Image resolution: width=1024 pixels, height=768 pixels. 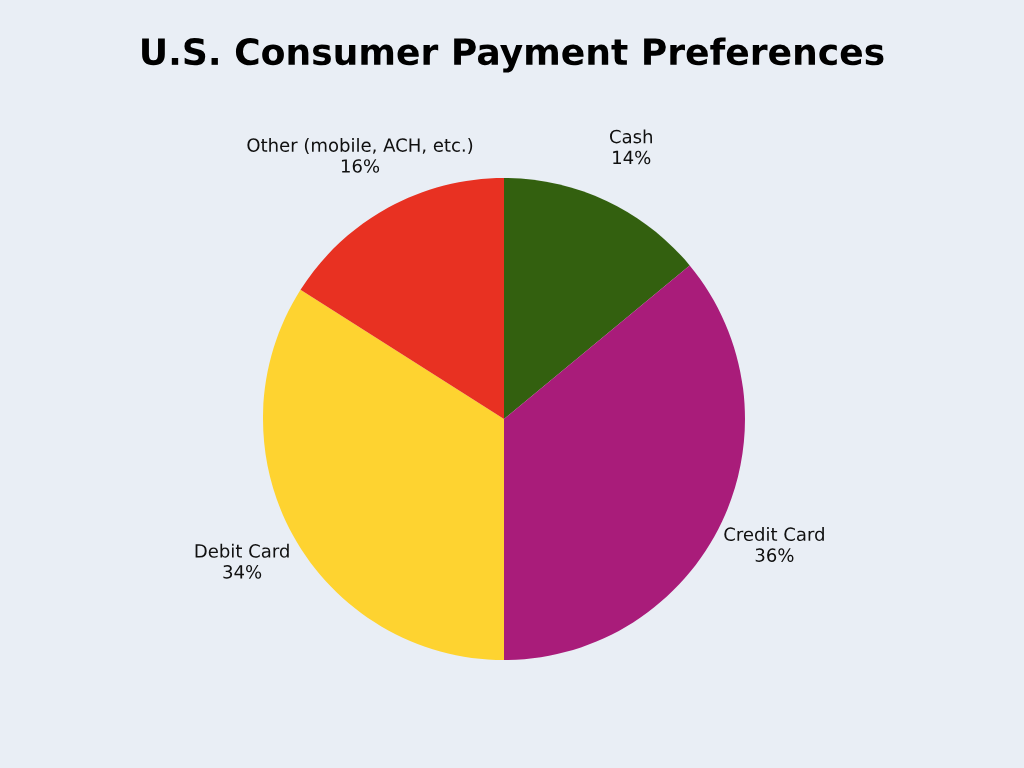 What do you see at coordinates (513, 55) in the screenshot?
I see `chart-title: U.S. Consumer Payment Preferences` at bounding box center [513, 55].